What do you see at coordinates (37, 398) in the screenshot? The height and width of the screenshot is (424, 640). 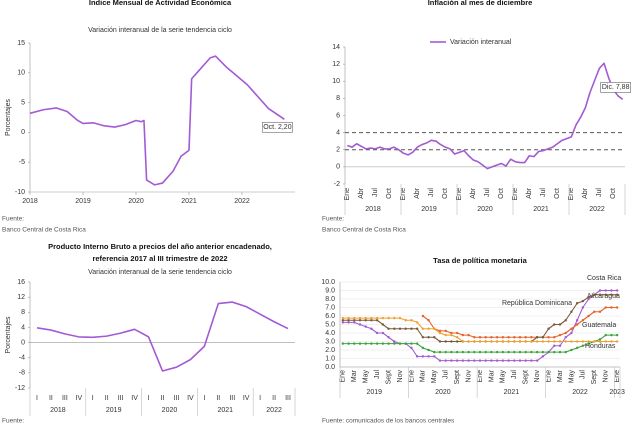 I see `x-tick-label: I` at bounding box center [37, 398].